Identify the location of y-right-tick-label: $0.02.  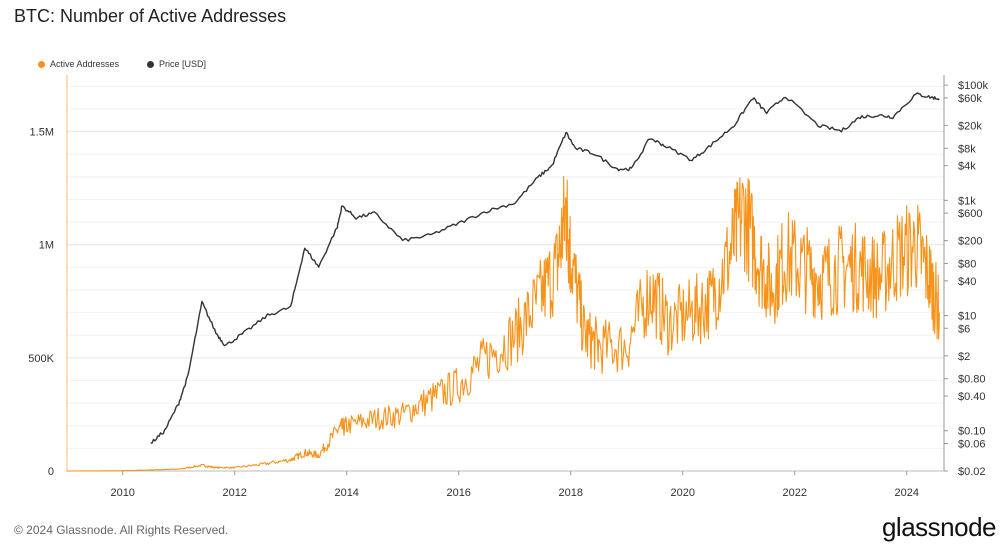
(972, 472).